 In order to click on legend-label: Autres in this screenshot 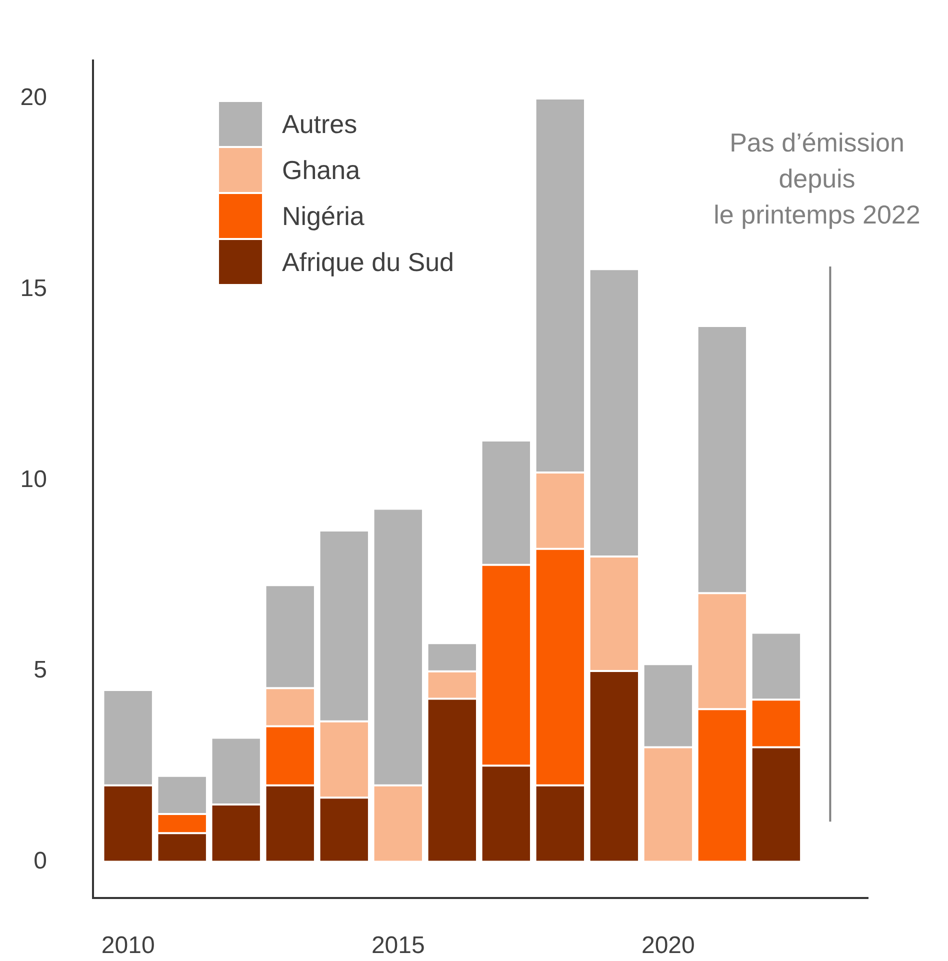, I will do `click(320, 124)`.